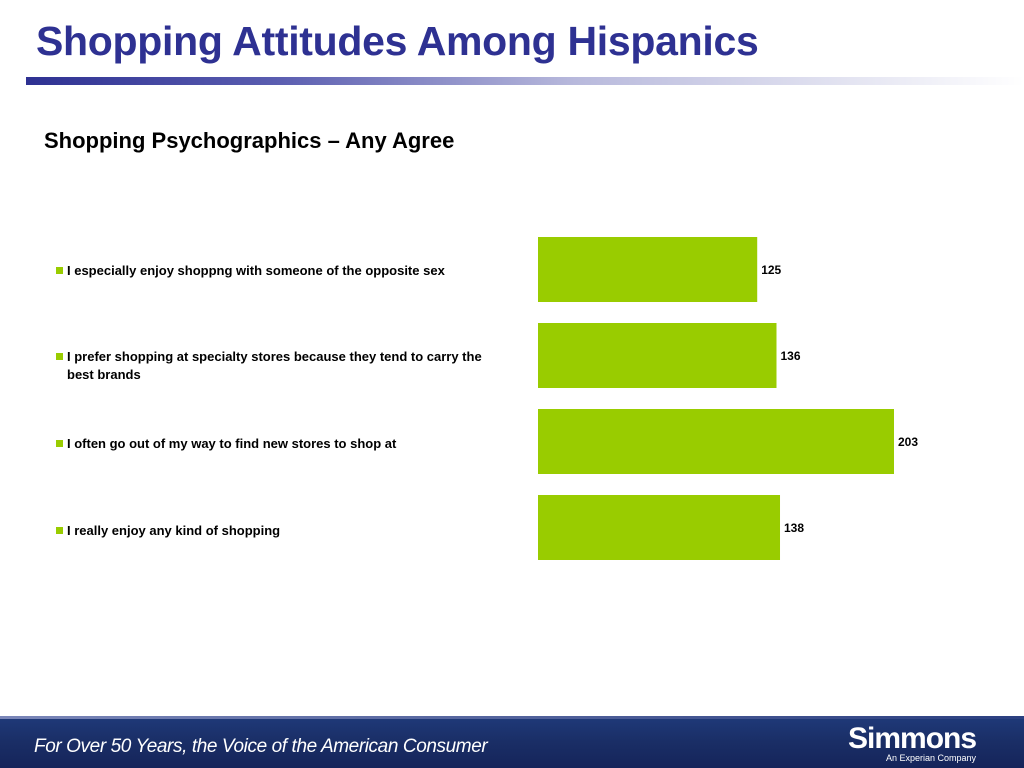  What do you see at coordinates (397, 41) in the screenshot?
I see `slide-title: Shopping Attitudes Among Hispanics` at bounding box center [397, 41].